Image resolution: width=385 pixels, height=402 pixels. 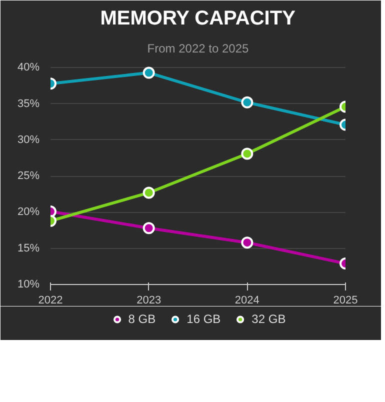 What do you see at coordinates (28, 284) in the screenshot?
I see `y-tick-label: 10%` at bounding box center [28, 284].